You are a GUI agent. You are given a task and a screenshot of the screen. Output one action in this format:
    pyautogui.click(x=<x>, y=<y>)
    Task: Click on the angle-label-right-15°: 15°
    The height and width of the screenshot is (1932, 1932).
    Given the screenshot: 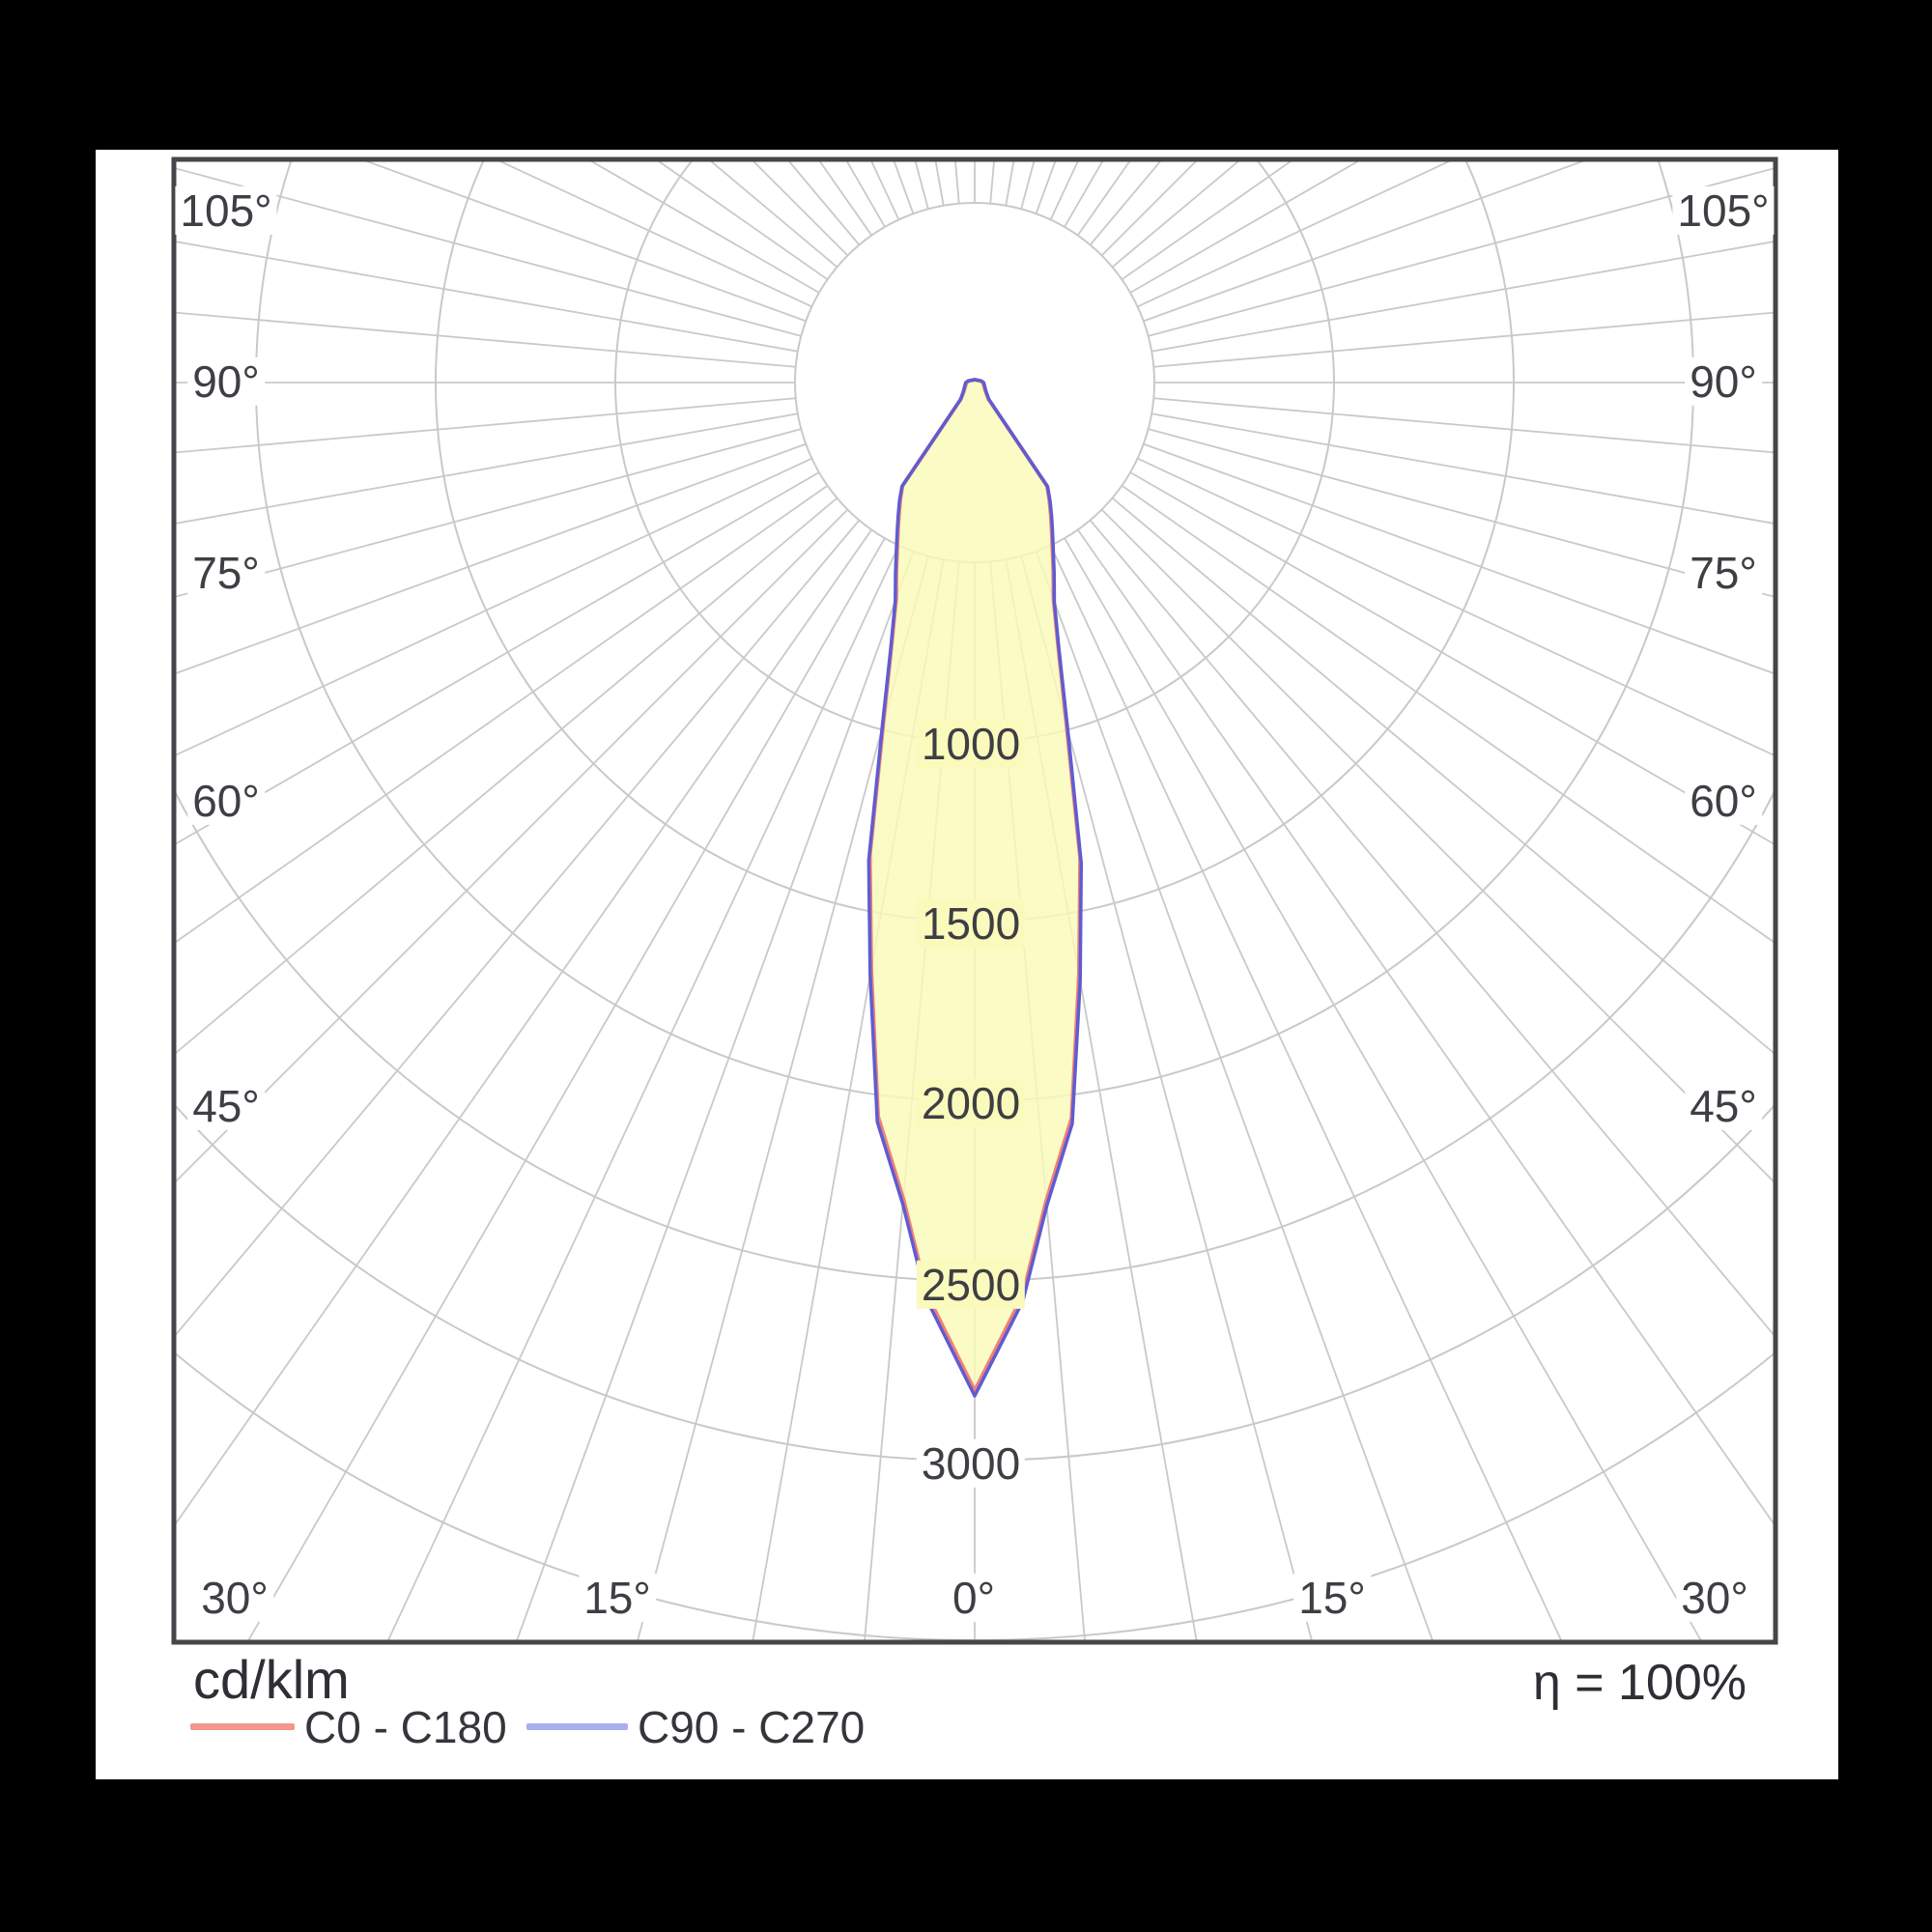 What is the action you would take?
    pyautogui.click(x=1332, y=1598)
    